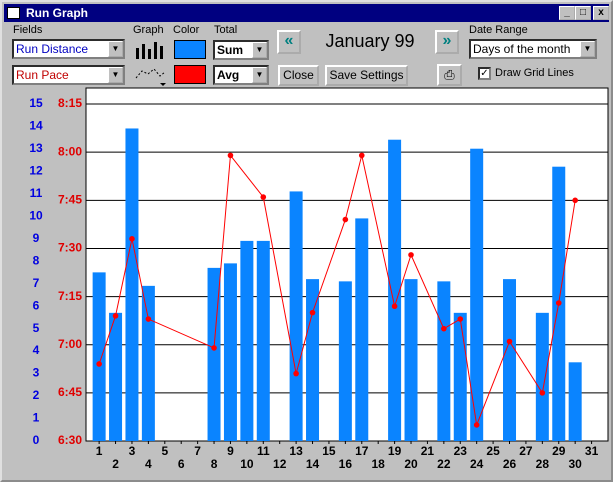 Image resolution: width=613 pixels, height=482 pixels. Describe the element at coordinates (543, 464) in the screenshot. I see `x-tick-label: 28` at that location.